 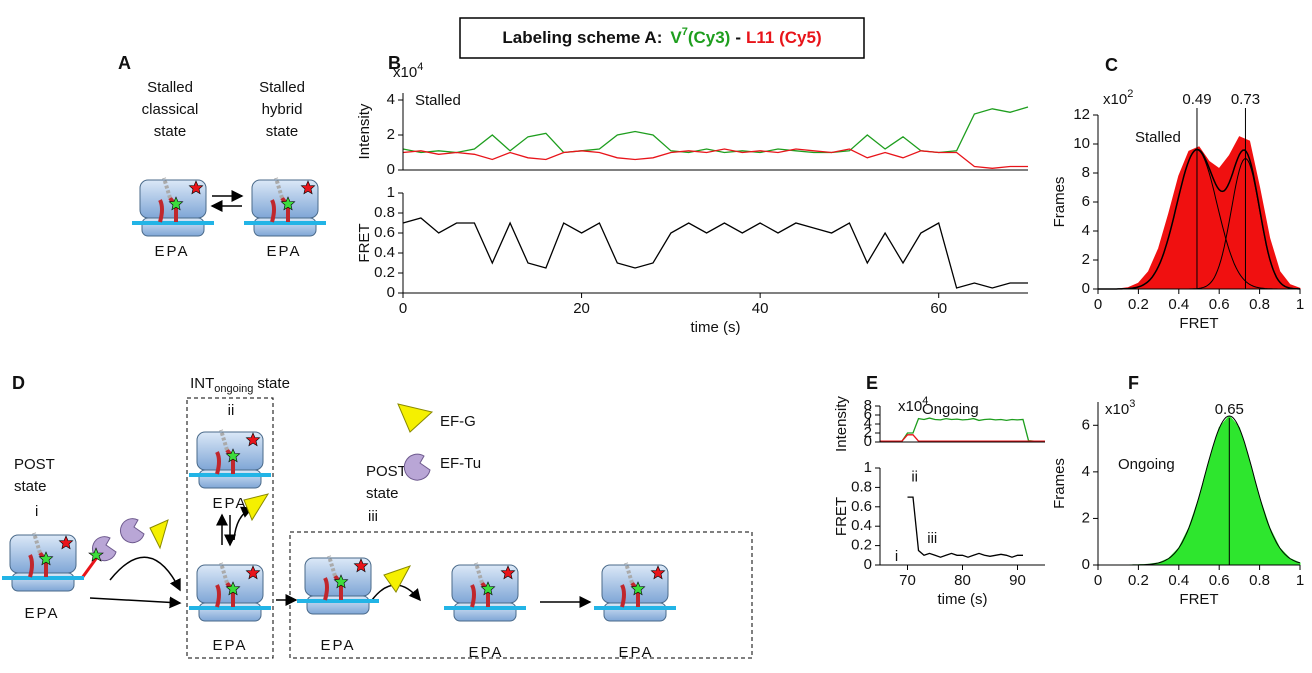 I want to click on y-axis-label: Intensity, so click(x=841, y=424).